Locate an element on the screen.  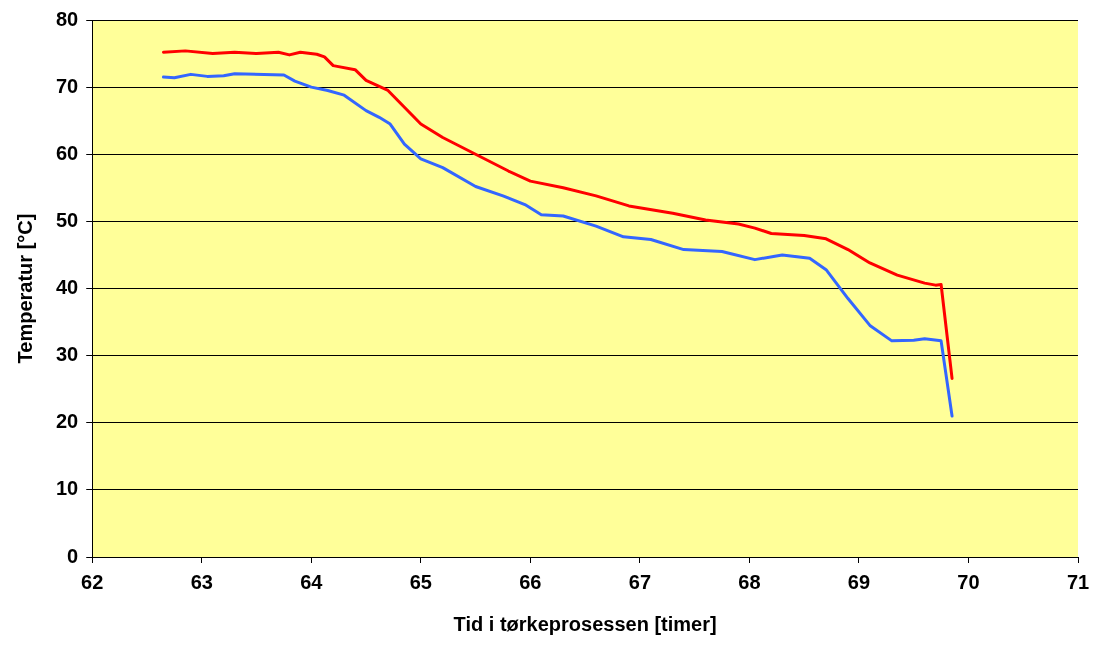
y-tick-label: 60 is located at coordinates (67, 152).